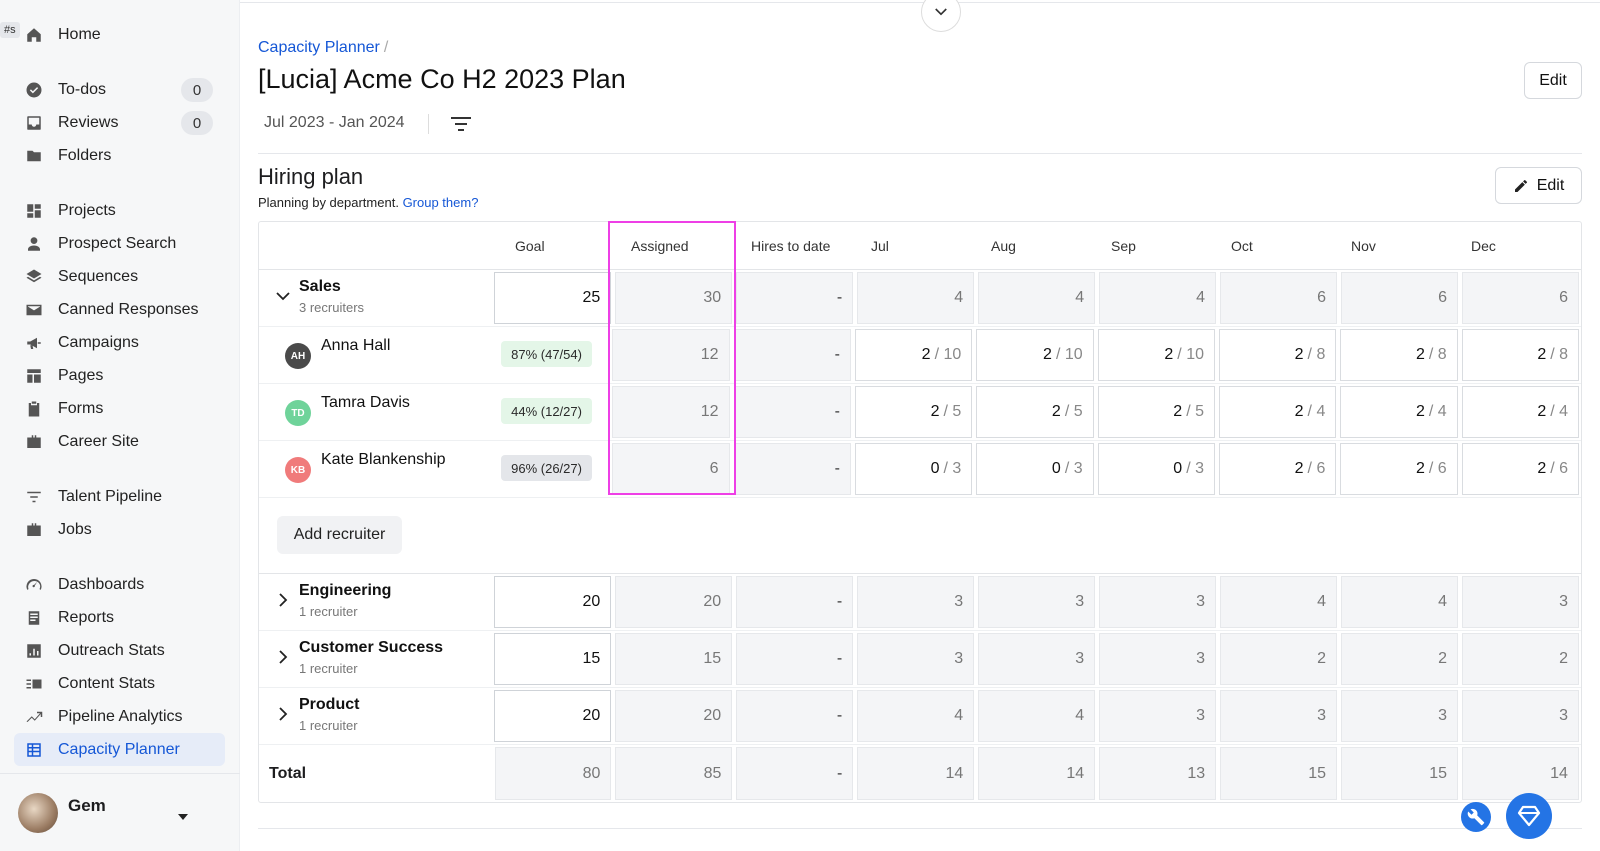 The height and width of the screenshot is (851, 1600). What do you see at coordinates (553, 298) in the screenshot?
I see `goal-input: 25` at bounding box center [553, 298].